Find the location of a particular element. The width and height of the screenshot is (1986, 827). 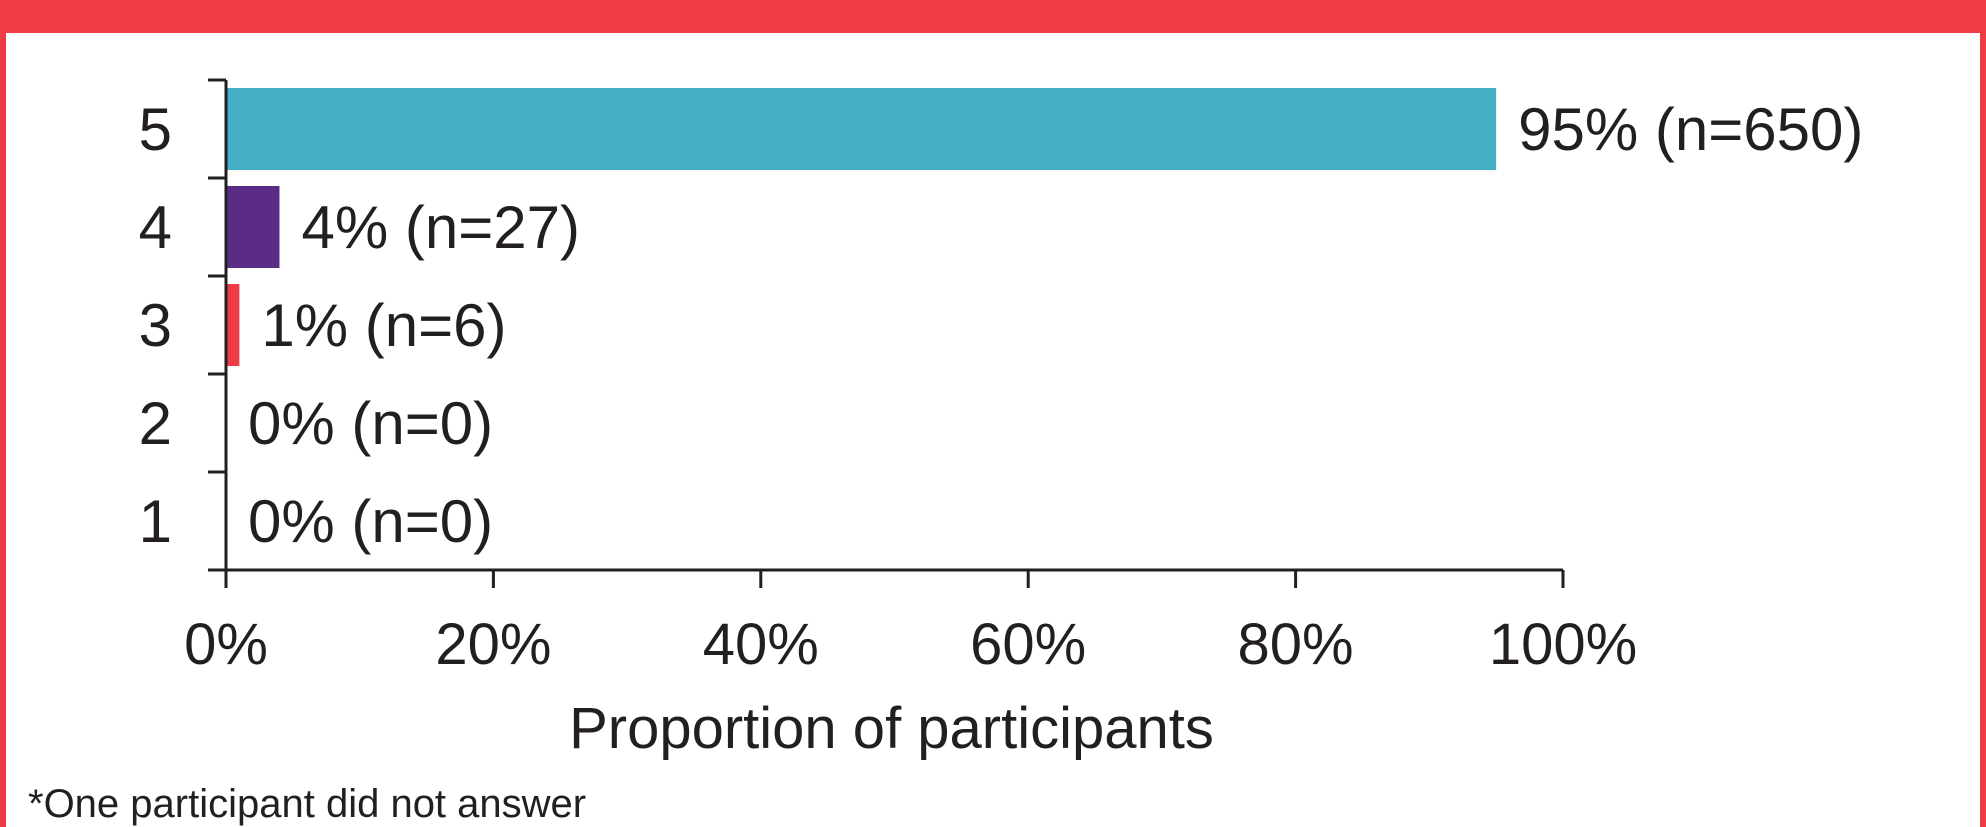

y-tick-label-4: 4 is located at coordinates (155, 227).